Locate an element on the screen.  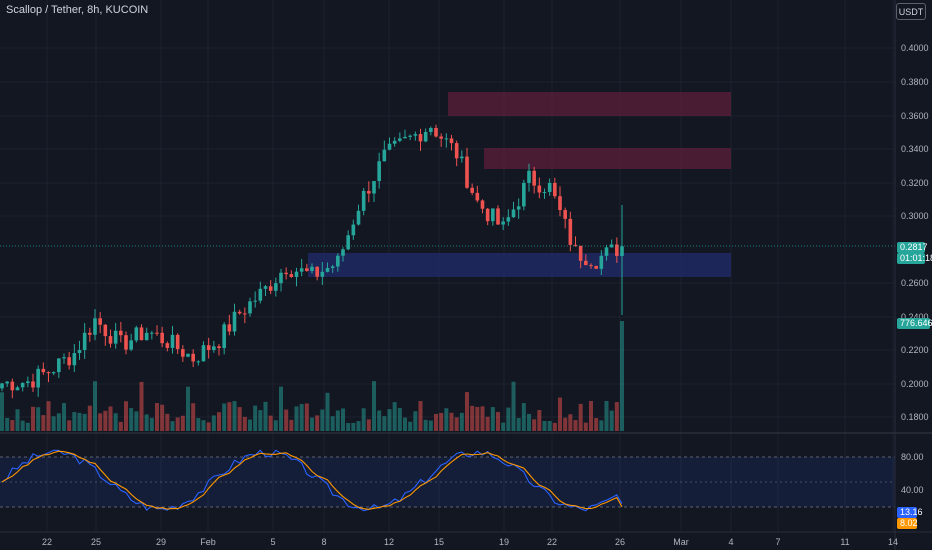
price-tick-label: 0.4000 is located at coordinates (915, 48).